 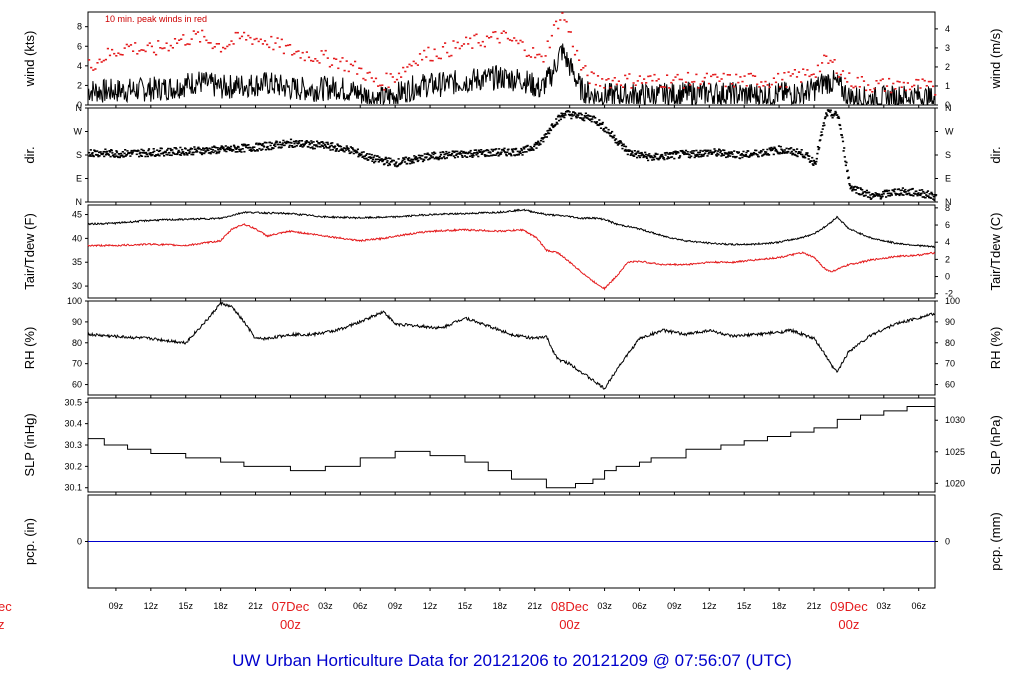 I want to click on y-tick-label-right: 80, so click(x=950, y=343).